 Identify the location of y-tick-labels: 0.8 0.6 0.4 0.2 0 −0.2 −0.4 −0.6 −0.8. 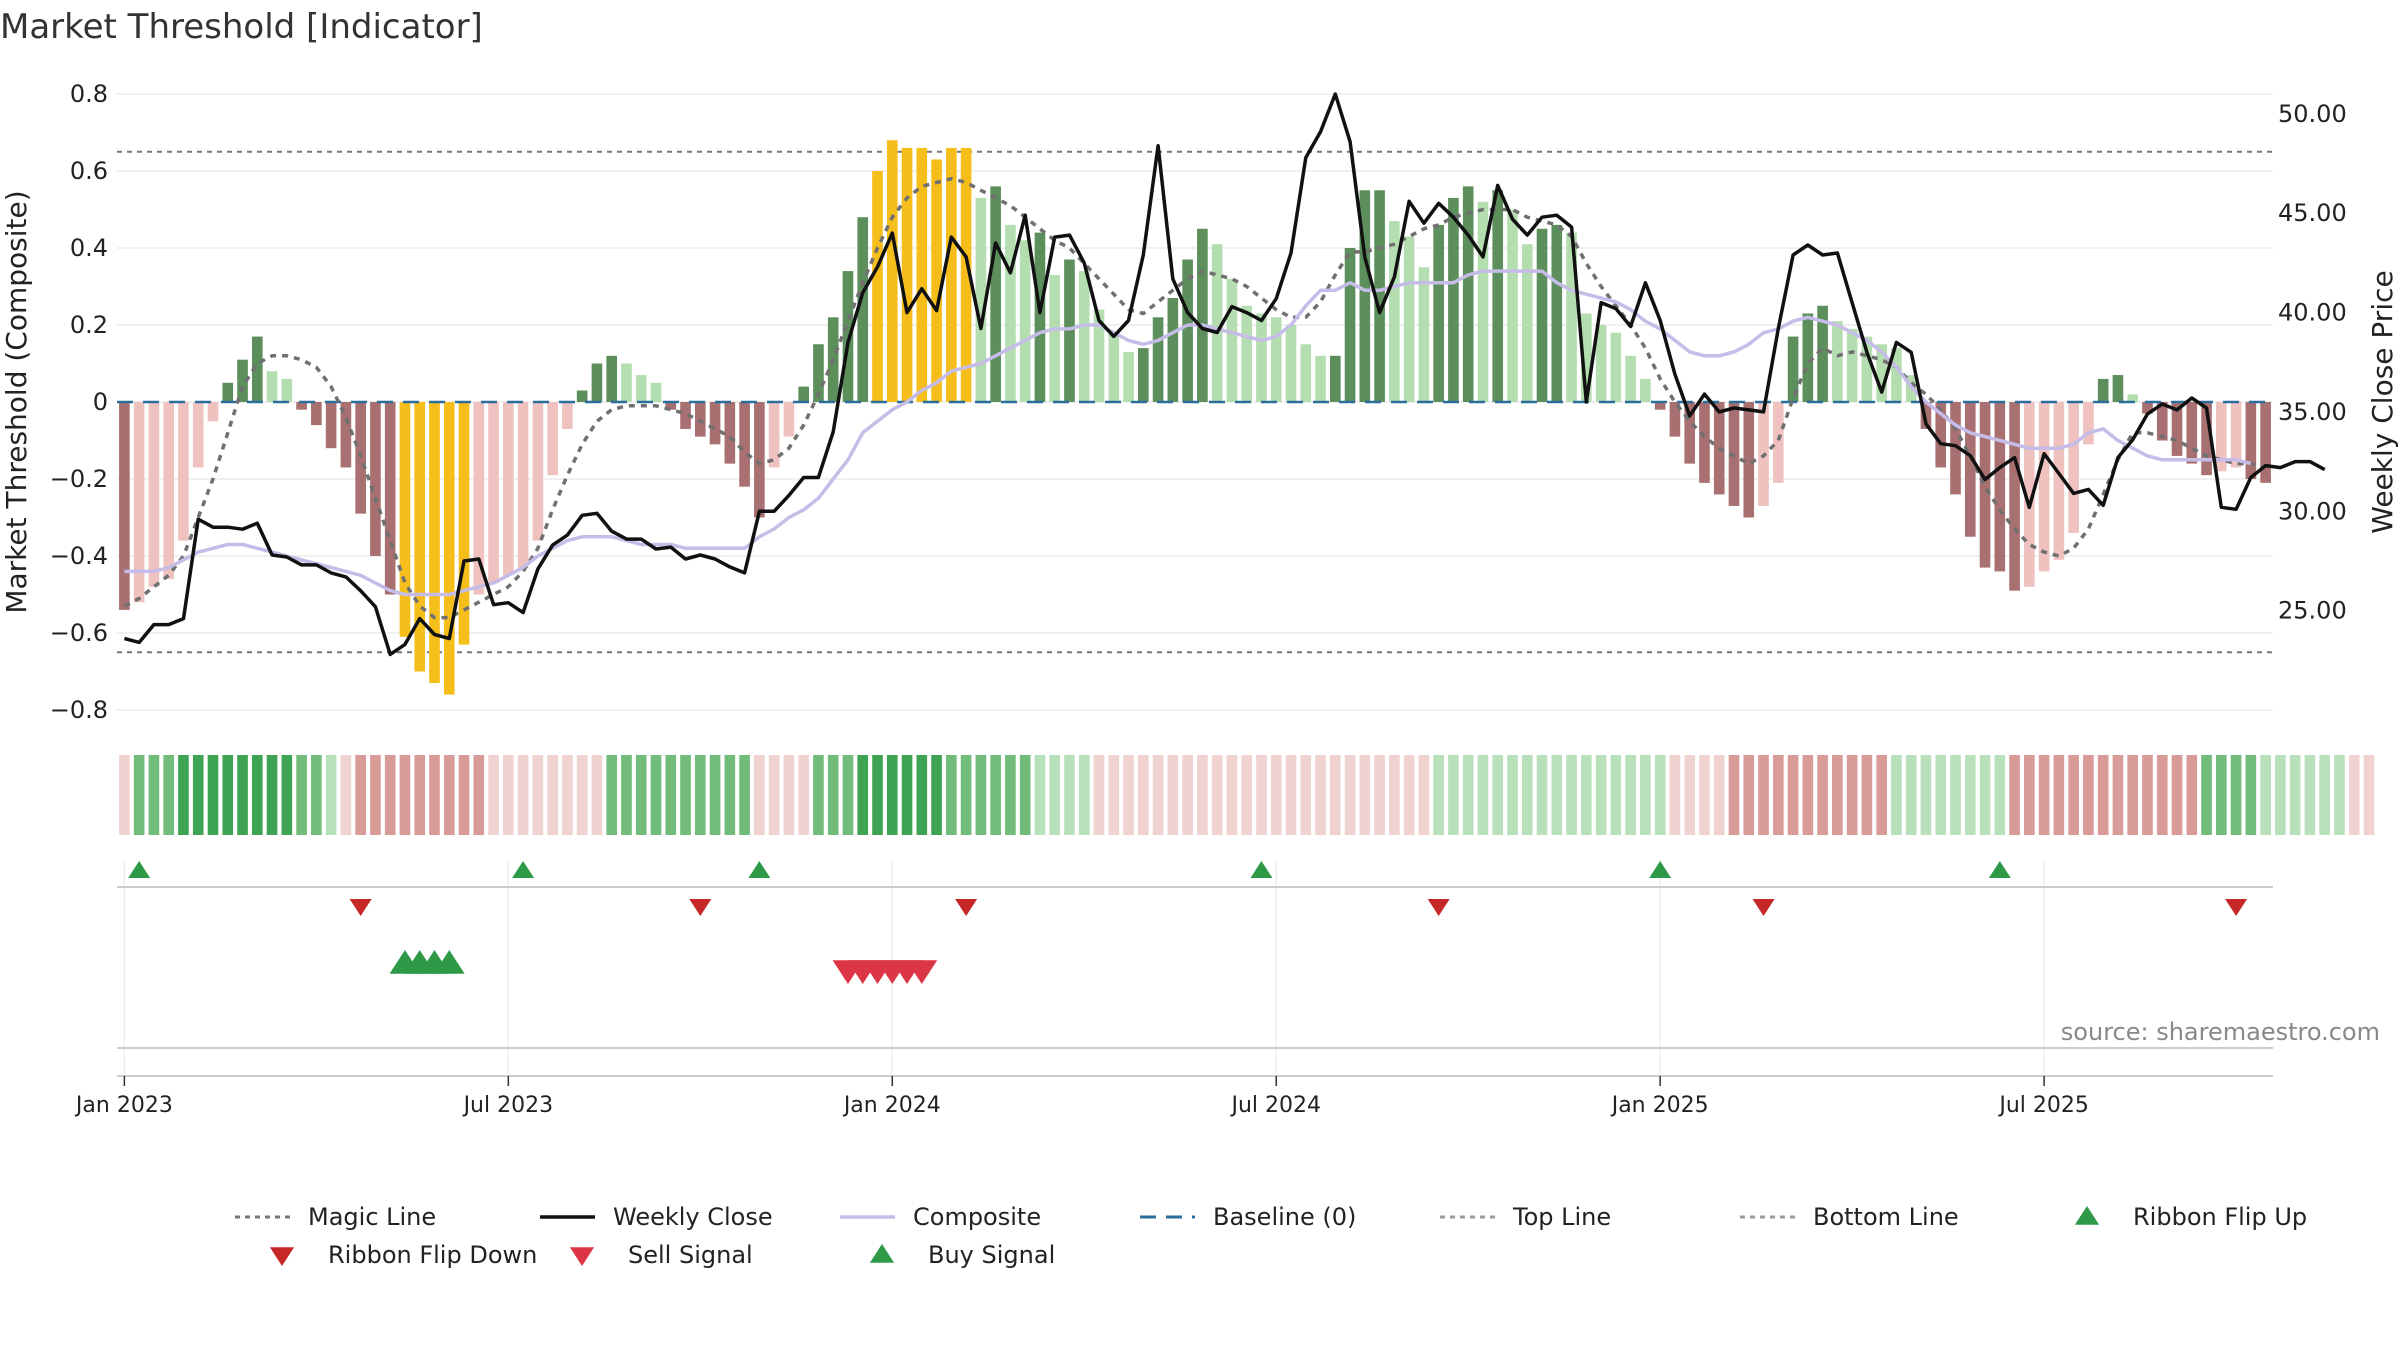
(79, 402).